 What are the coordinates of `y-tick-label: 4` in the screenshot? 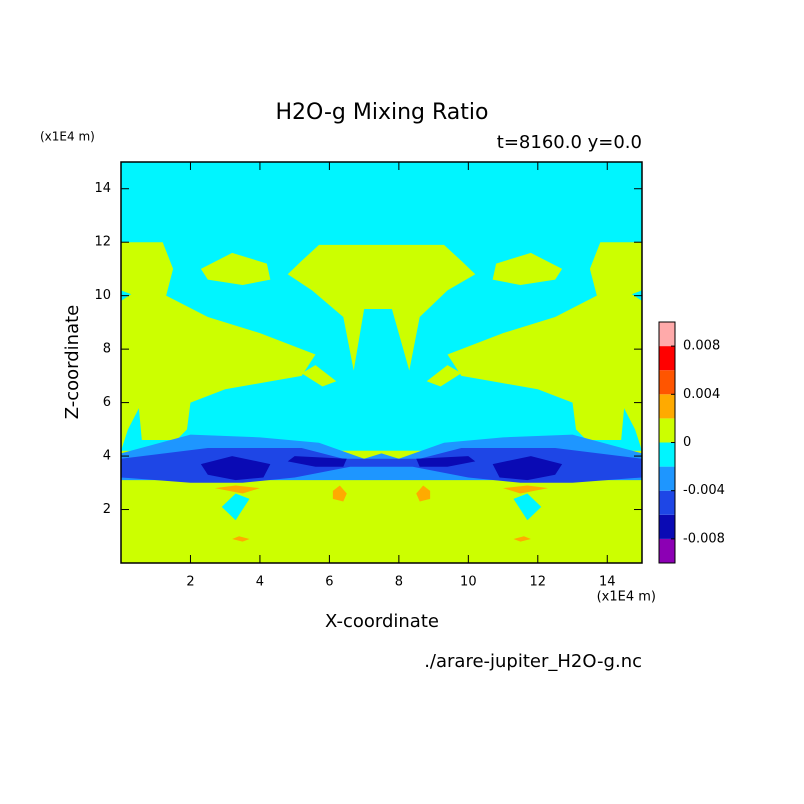 It's located at (107, 456).